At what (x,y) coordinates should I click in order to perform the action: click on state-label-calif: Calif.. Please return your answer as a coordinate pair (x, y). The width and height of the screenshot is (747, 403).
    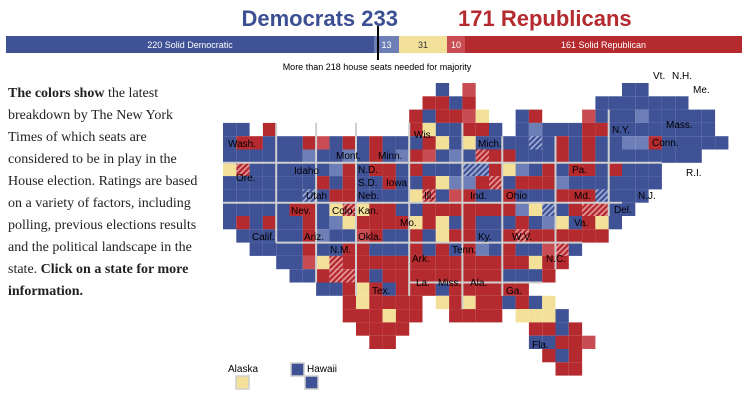
    Looking at the image, I should click on (263, 237).